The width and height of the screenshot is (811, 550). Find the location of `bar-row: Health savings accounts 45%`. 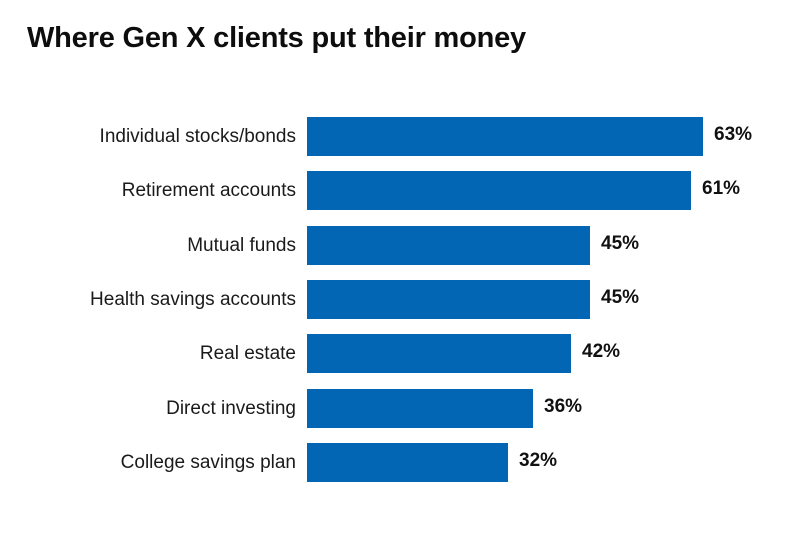

bar-row: Health savings accounts 45% is located at coordinates (405, 299).